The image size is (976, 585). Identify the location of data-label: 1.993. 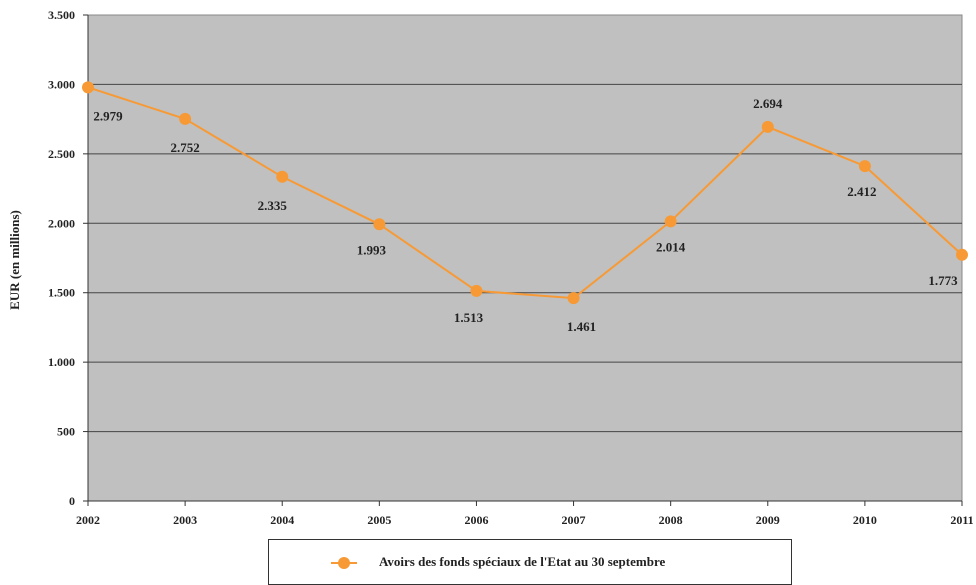
(372, 249).